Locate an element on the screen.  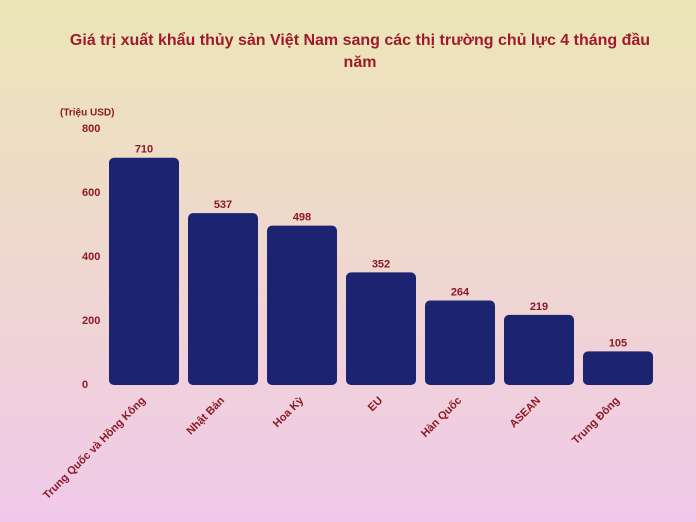
value-label: 710 is located at coordinates (144, 150).